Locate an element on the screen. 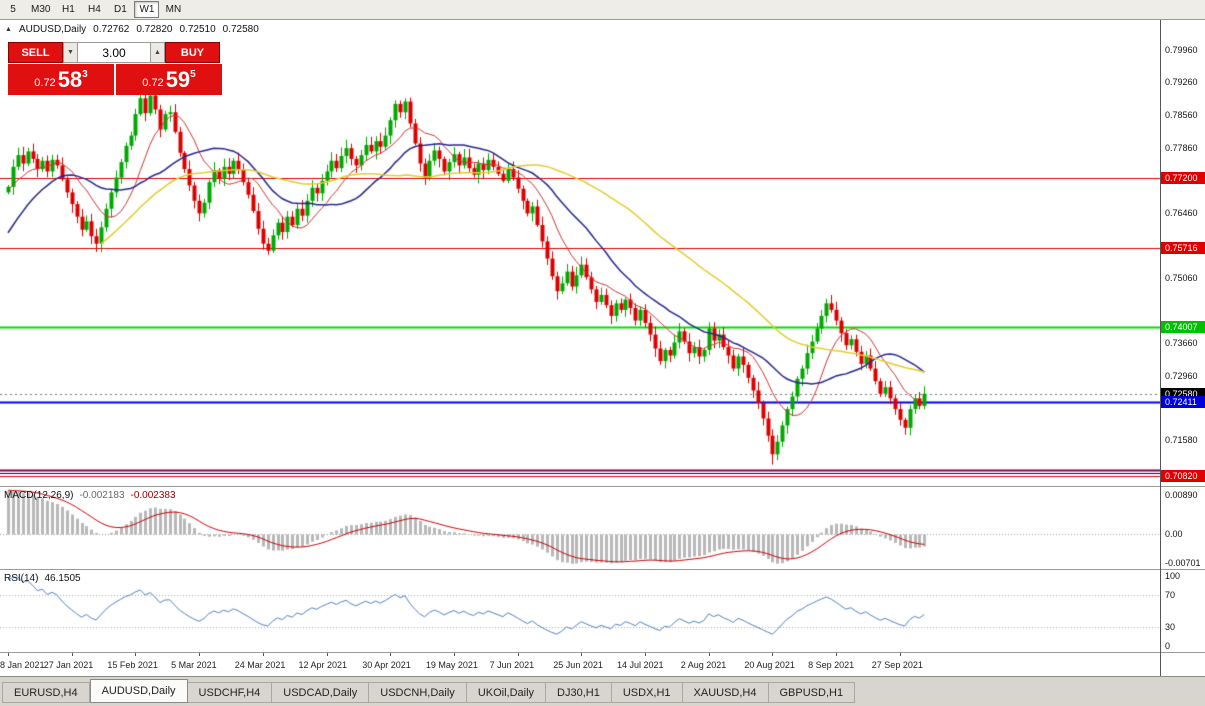 This screenshot has width=1205, height=706. date-label: 5 Mar 2021 is located at coordinates (194, 665).